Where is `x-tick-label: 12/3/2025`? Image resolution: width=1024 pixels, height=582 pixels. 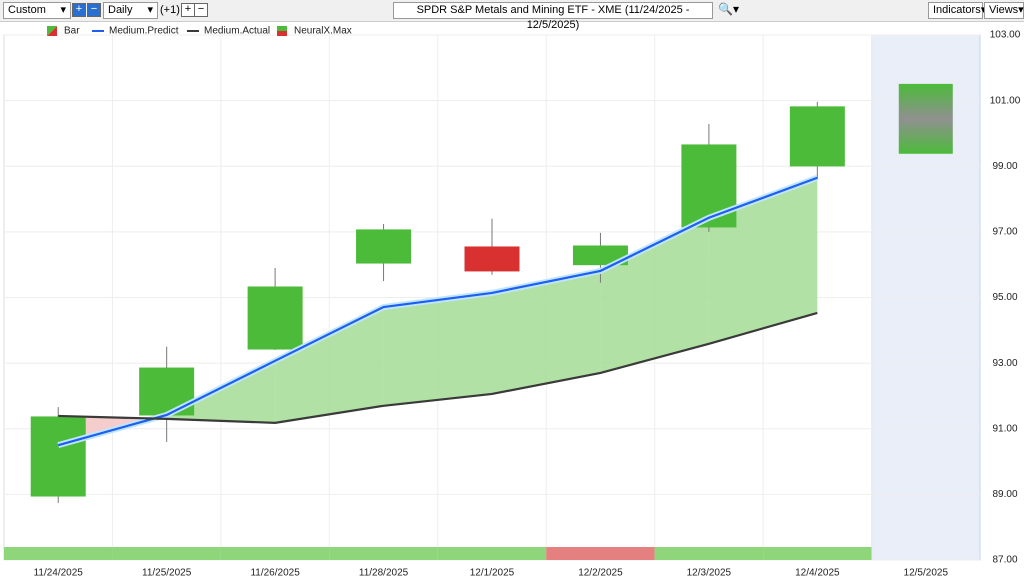
x-tick-label: 12/3/2025 is located at coordinates (709, 573).